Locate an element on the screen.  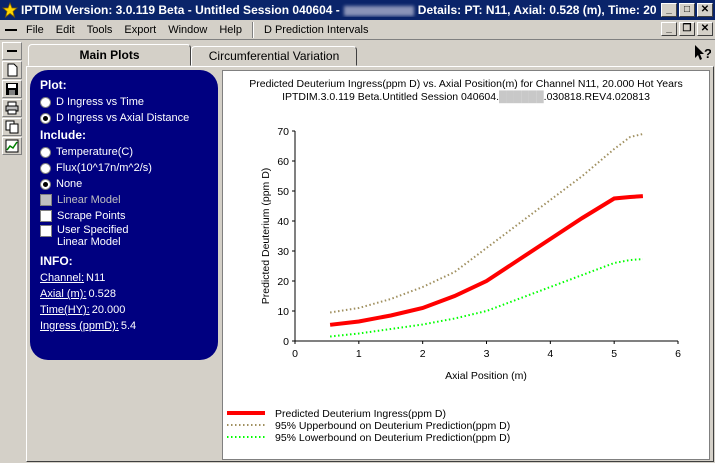
y-tick-label: 60 is located at coordinates (283, 162).